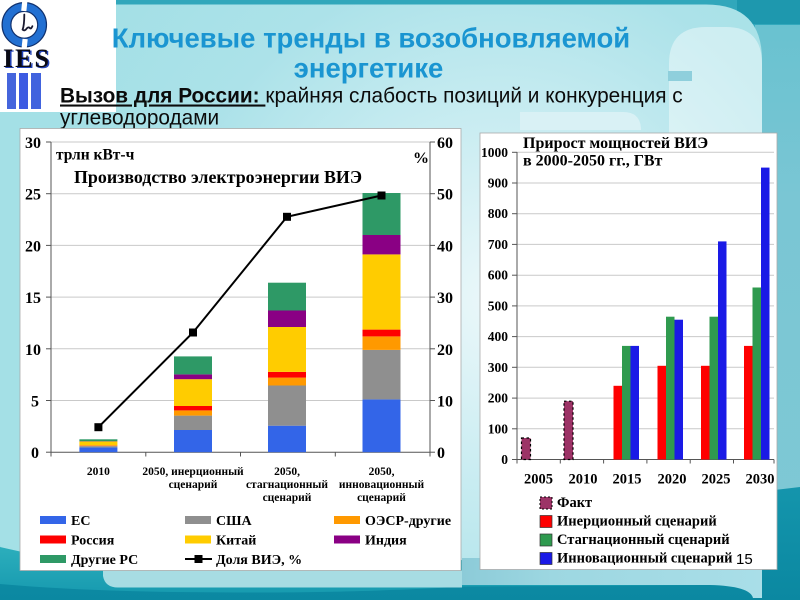 This screenshot has height=600, width=800. I want to click on svg-text: 2020, so click(672, 480).